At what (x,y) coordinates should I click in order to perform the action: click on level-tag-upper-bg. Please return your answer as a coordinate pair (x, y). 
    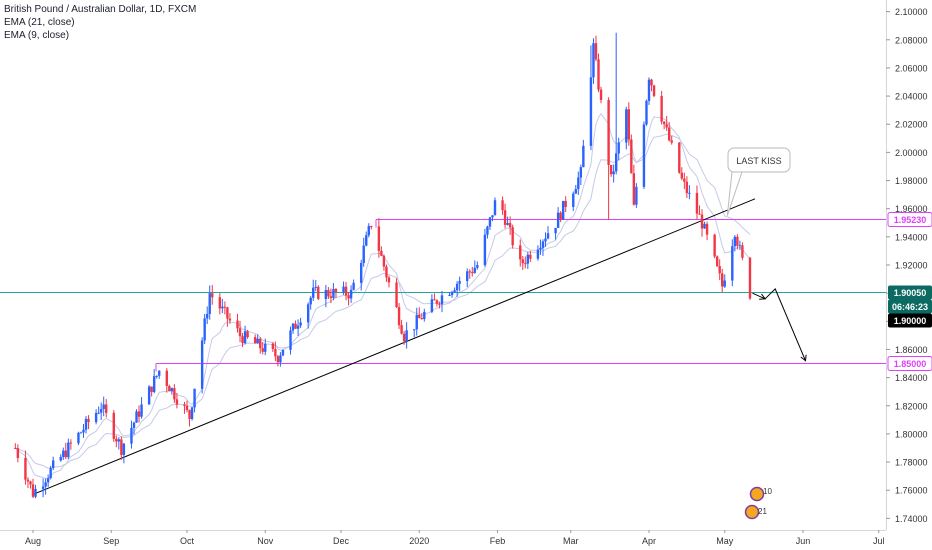
    Looking at the image, I should click on (909, 220).